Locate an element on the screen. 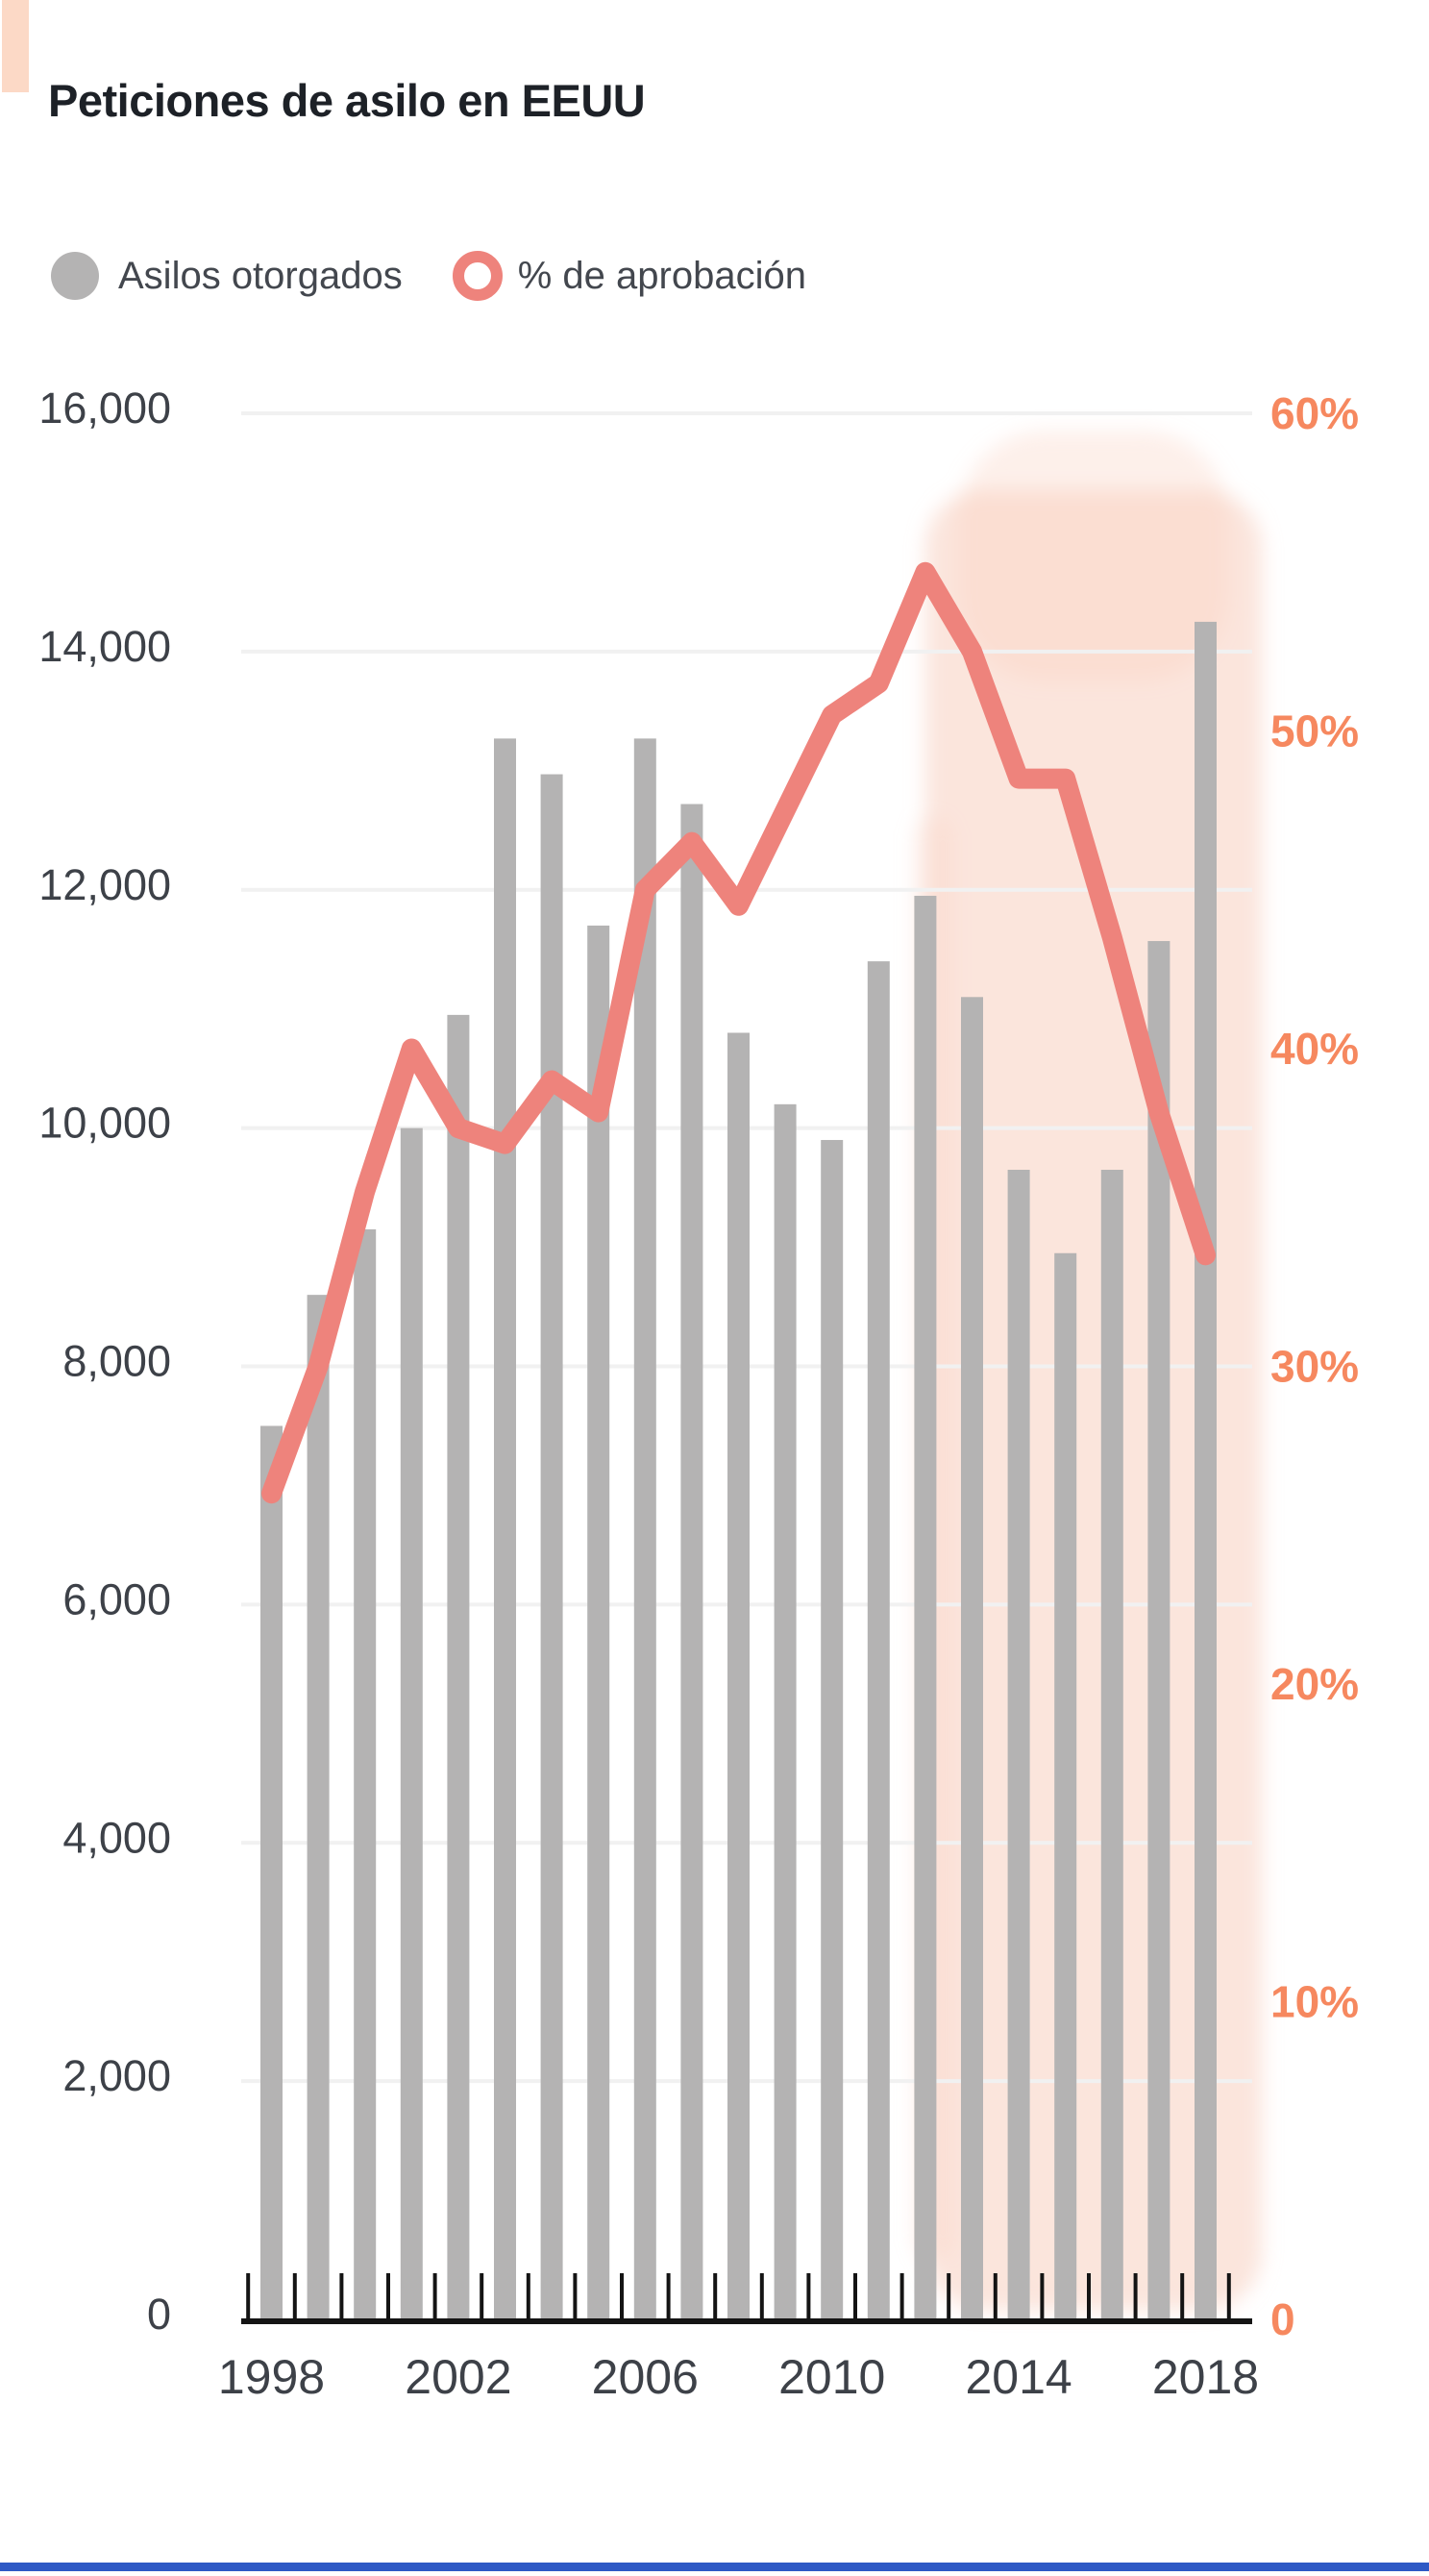 Image resolution: width=1429 pixels, height=2576 pixels. left-axis-tick-label: 0 is located at coordinates (159, 2314).